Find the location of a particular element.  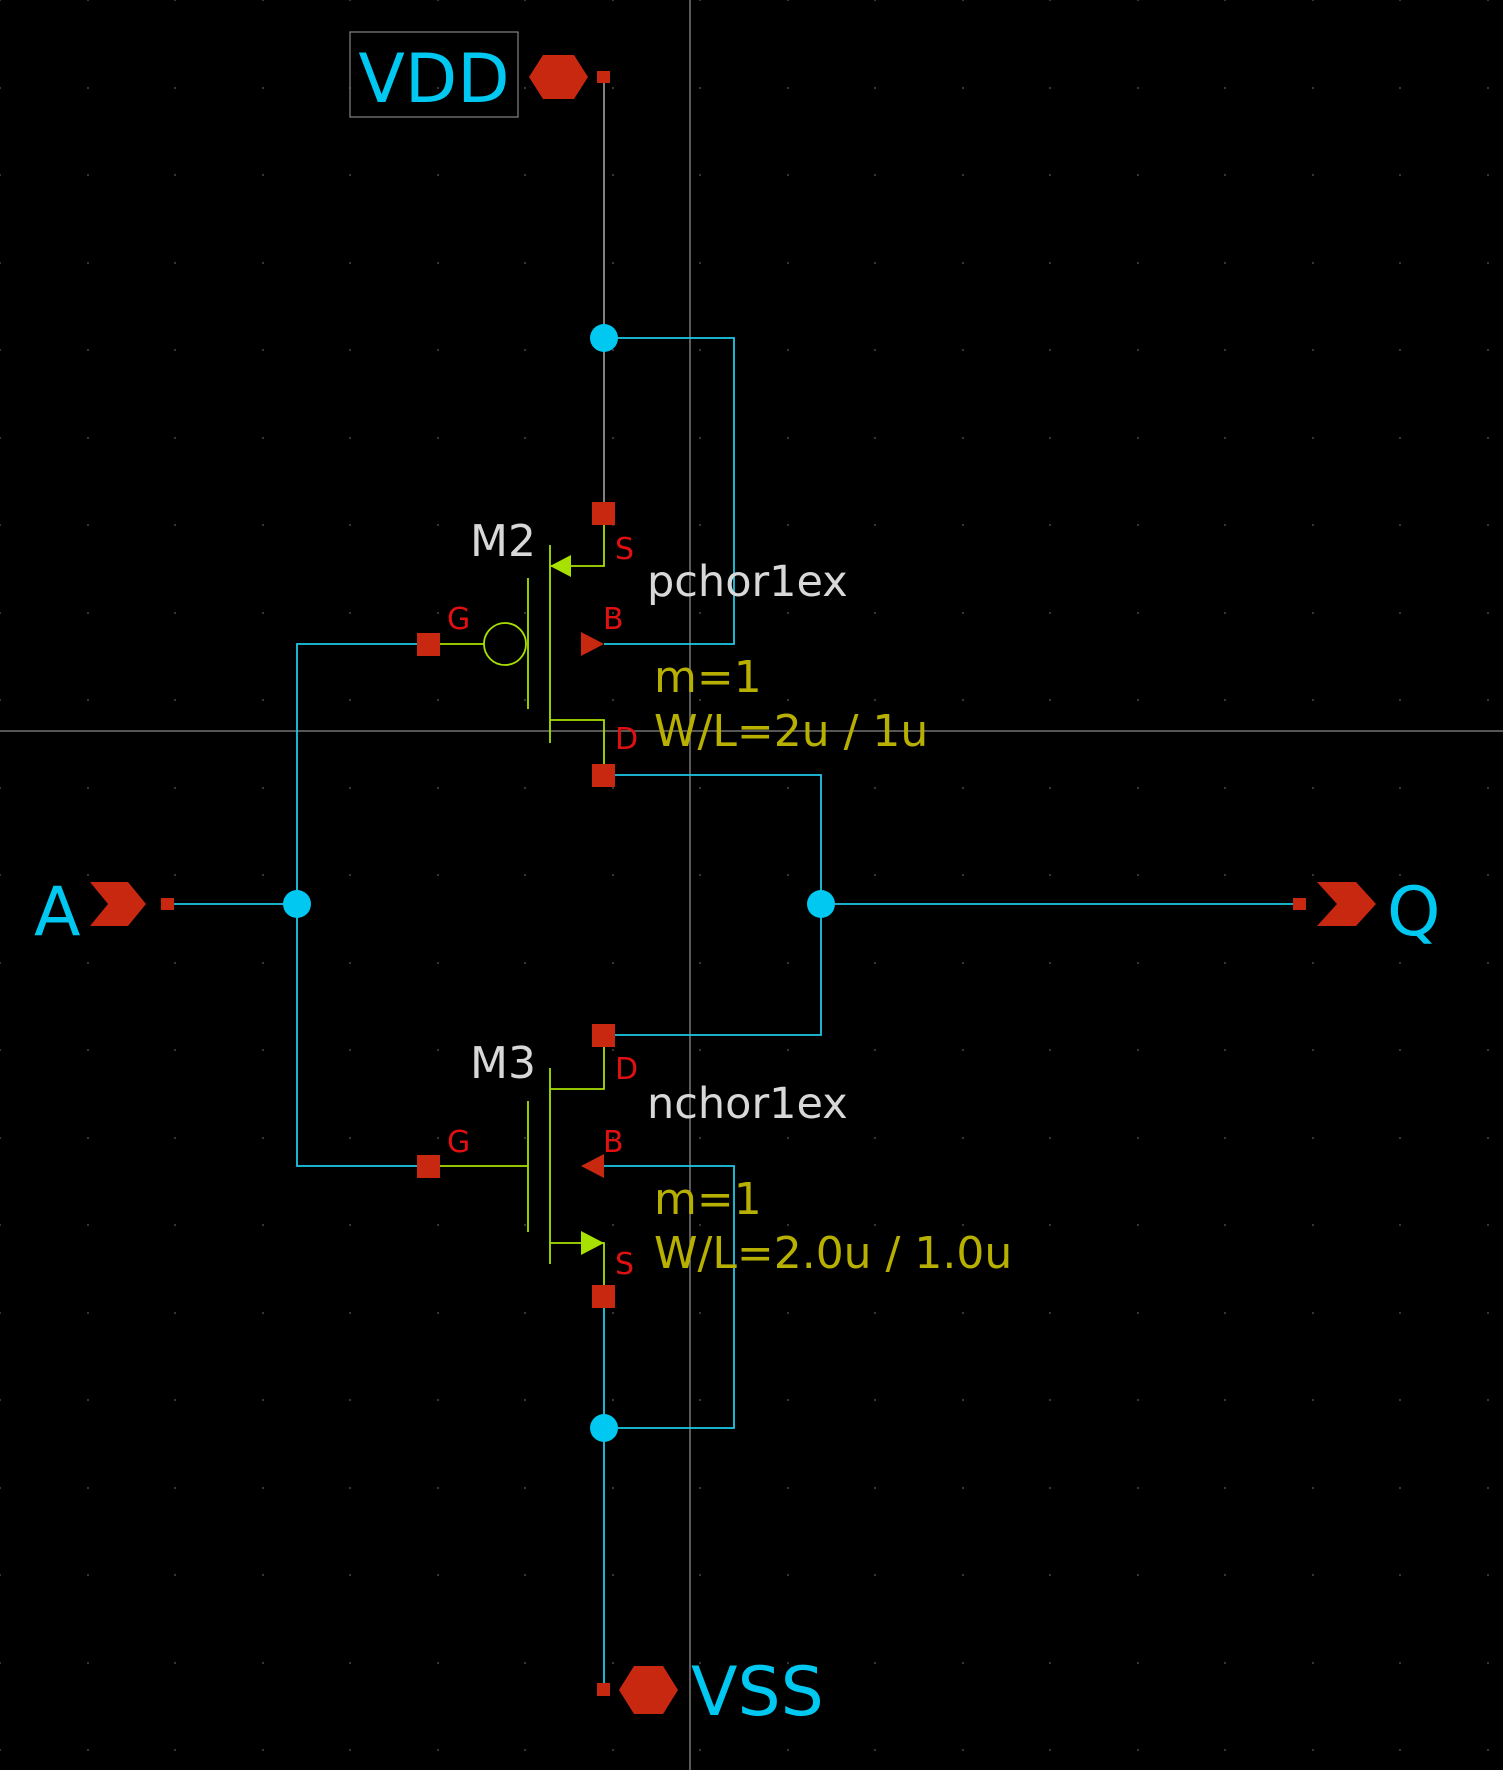

pmos-transistor-m2: M2 pchor1ex m=1 W/L=2u / 1u S G B D is located at coordinates (672, 644).